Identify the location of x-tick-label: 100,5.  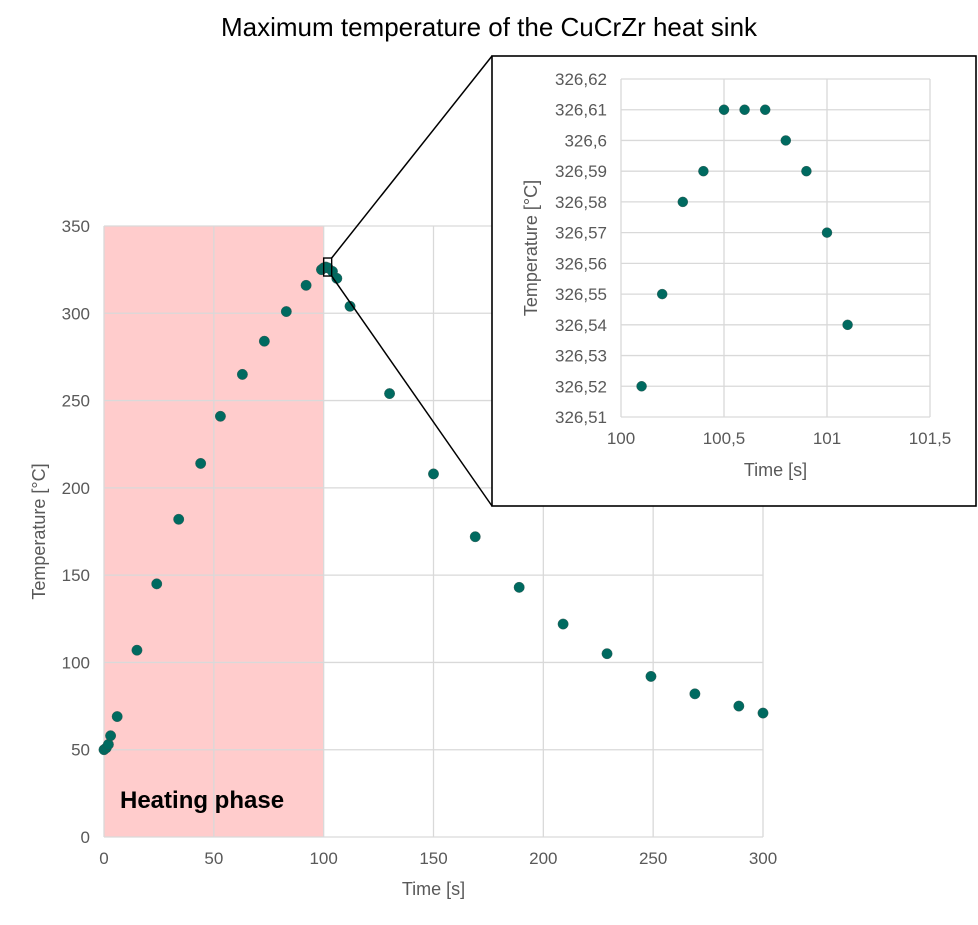
(724, 438).